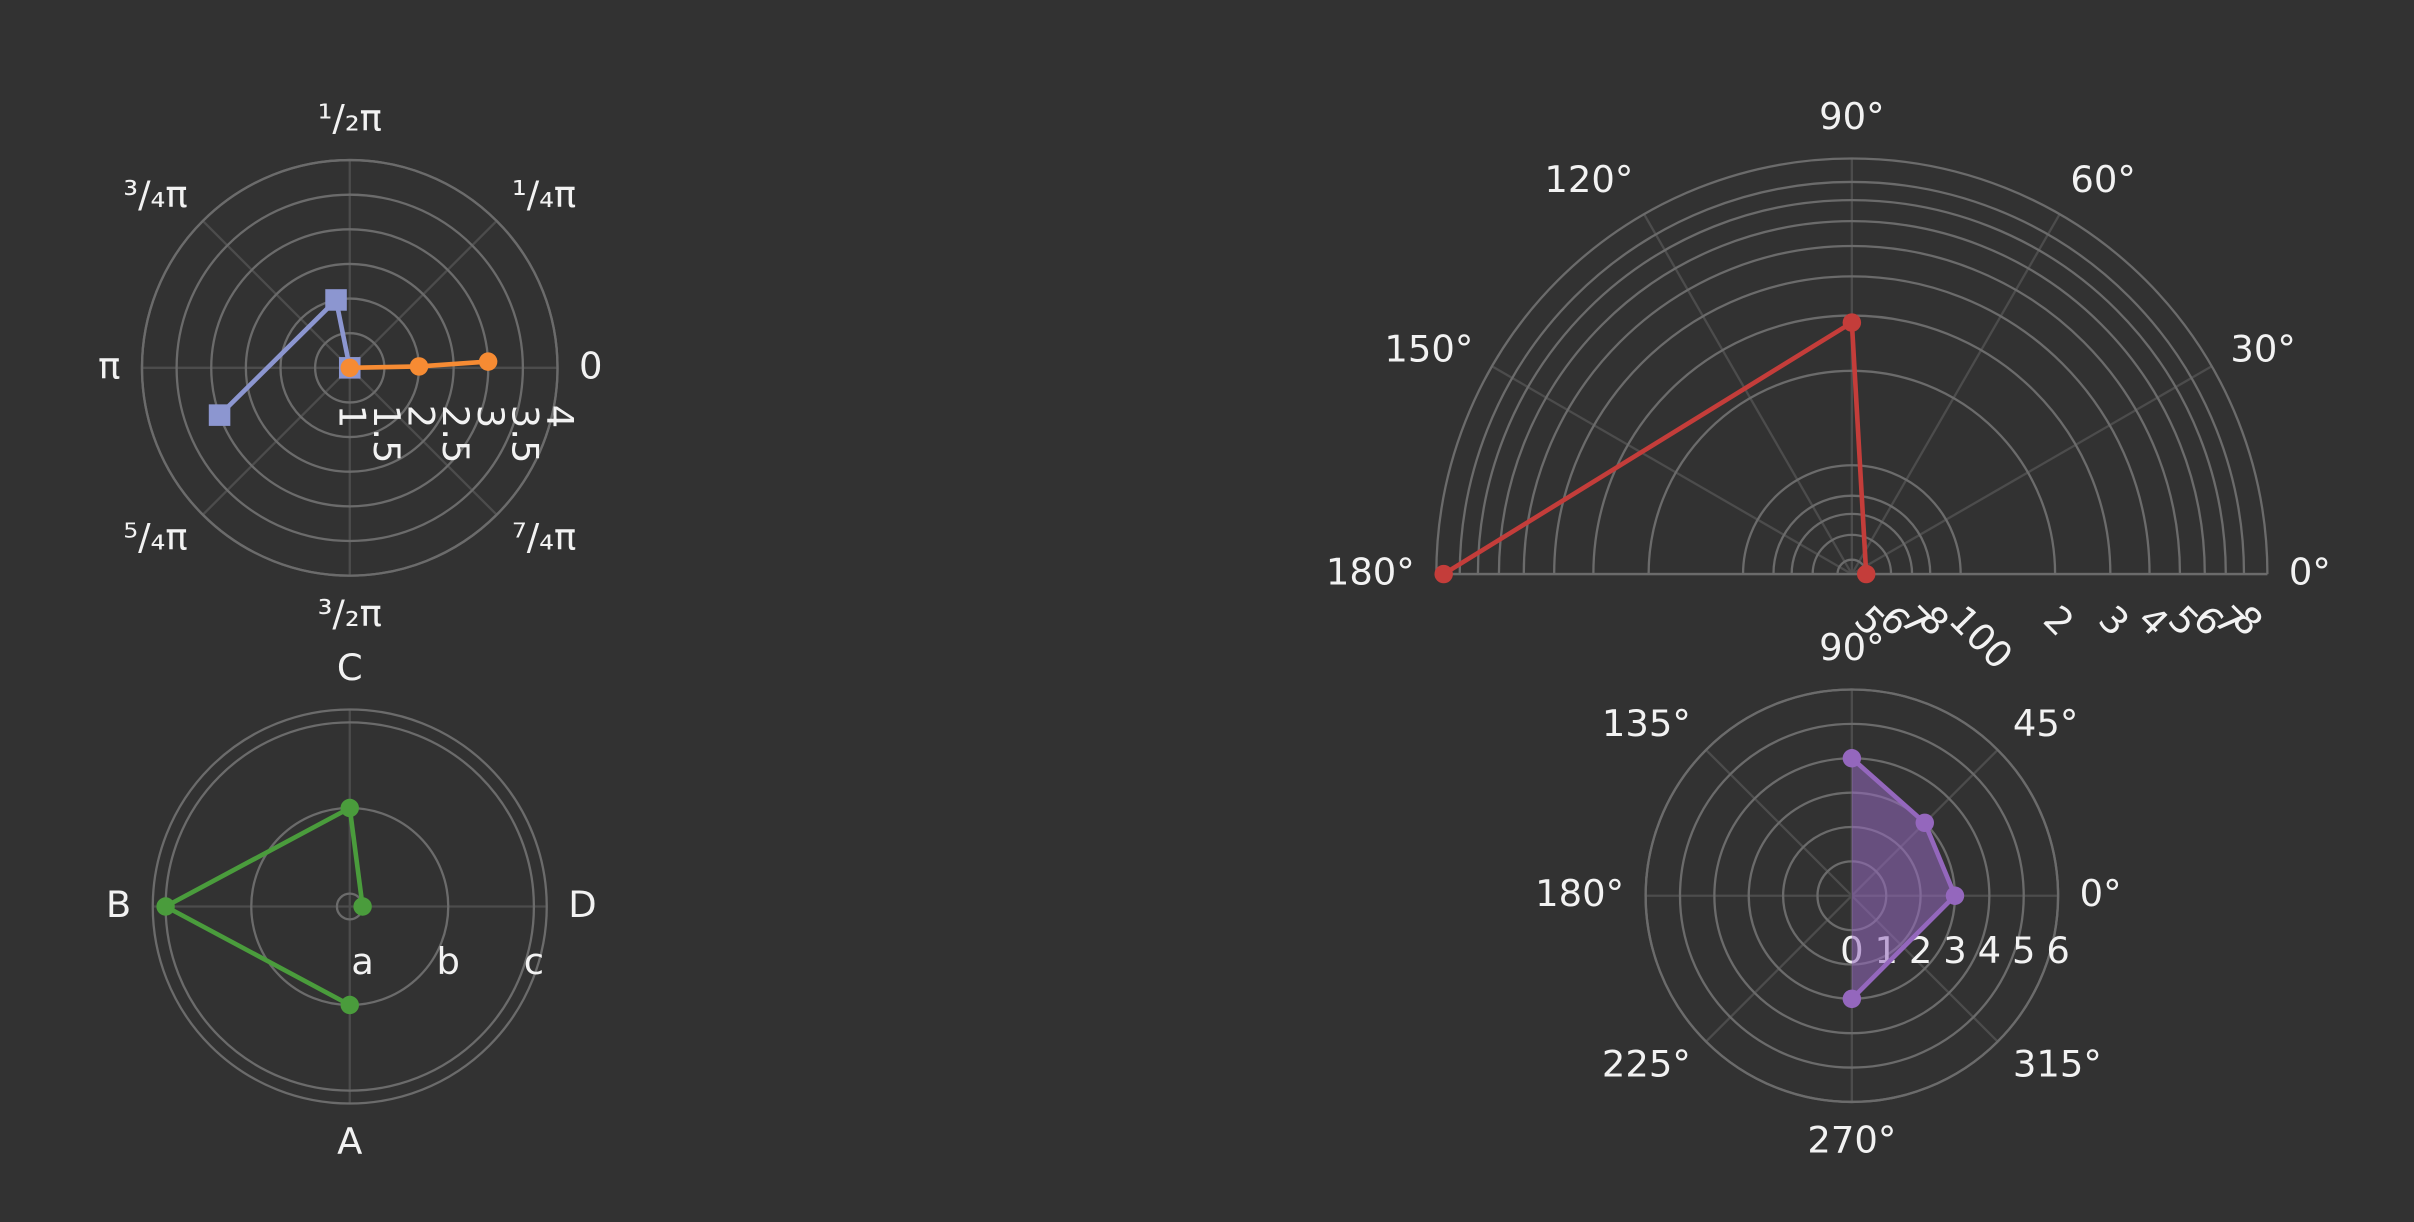 This screenshot has width=2414, height=1222. I want to click on angular-tick-label: 60°, so click(2102, 179).